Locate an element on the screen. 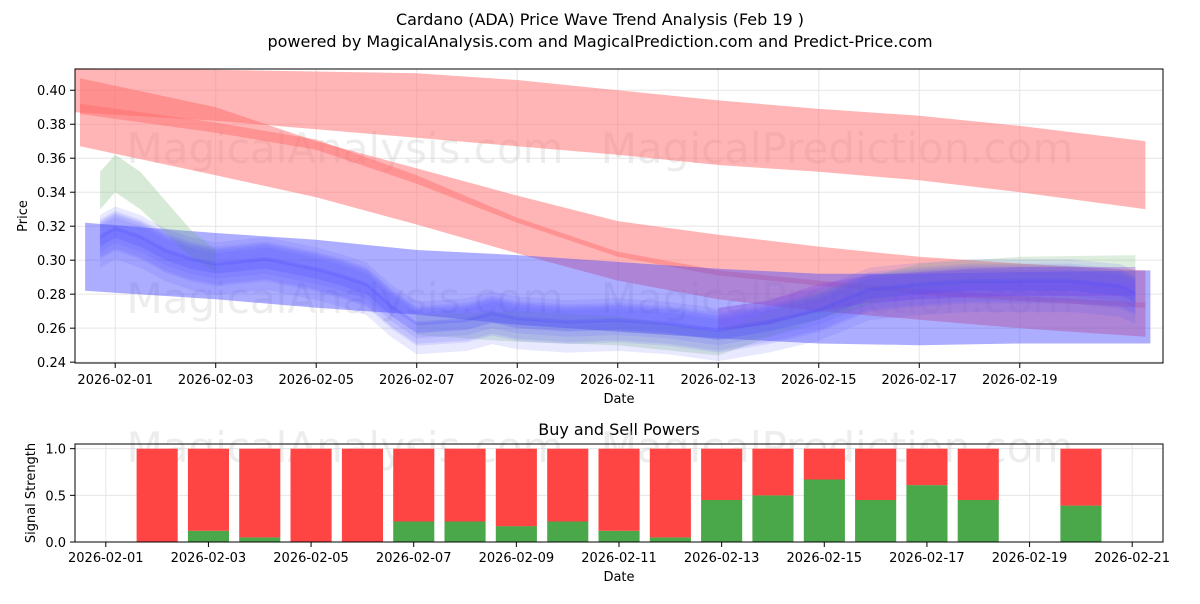 The width and height of the screenshot is (1200, 604). power-x-tick-label: 2026-02-15 is located at coordinates (825, 558).